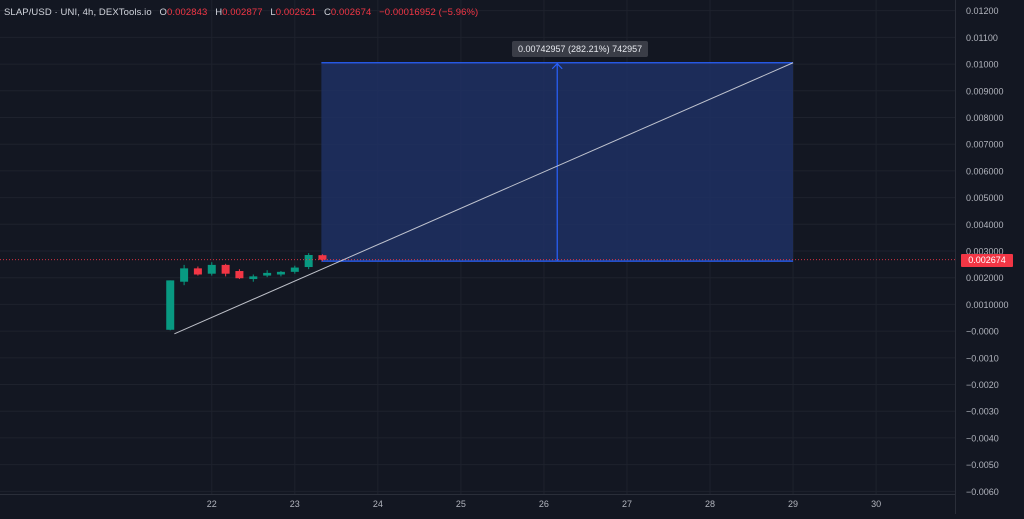 This screenshot has height=519, width=1024. I want to click on x-tick-label: 27, so click(627, 504).